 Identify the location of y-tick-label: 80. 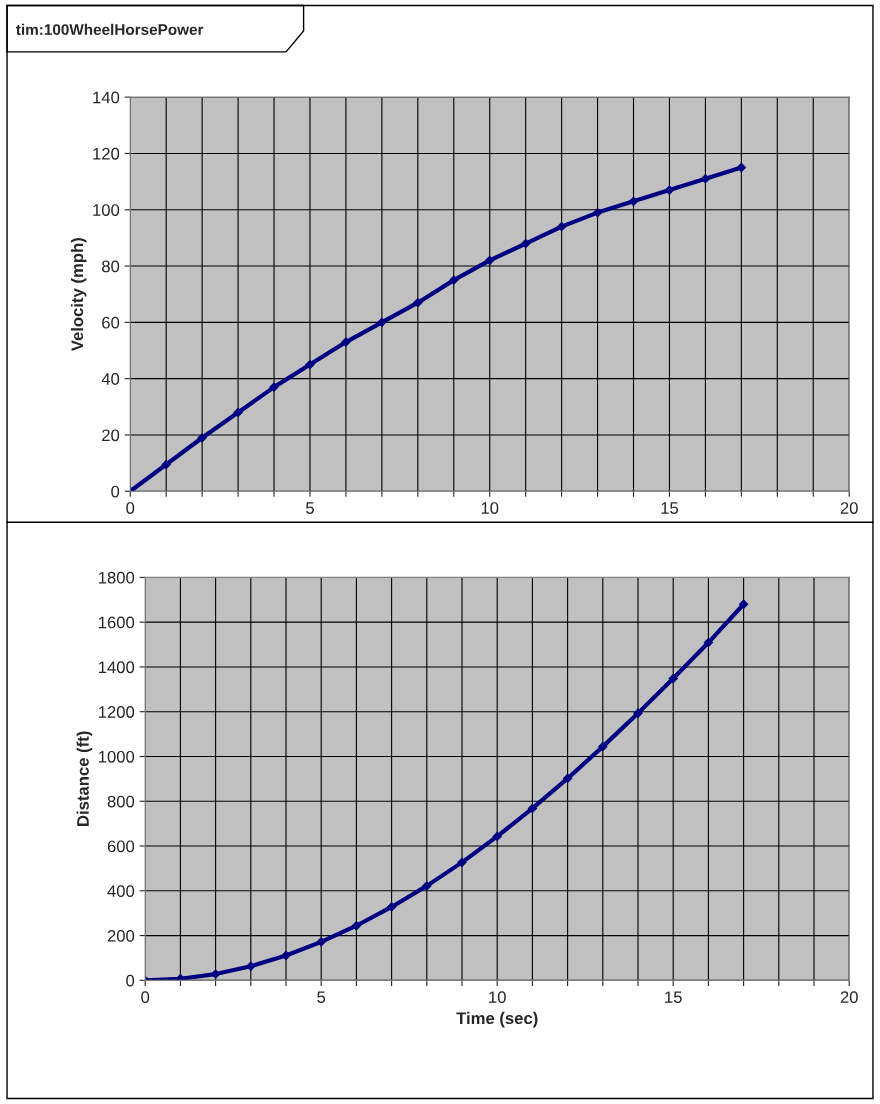
(111, 266).